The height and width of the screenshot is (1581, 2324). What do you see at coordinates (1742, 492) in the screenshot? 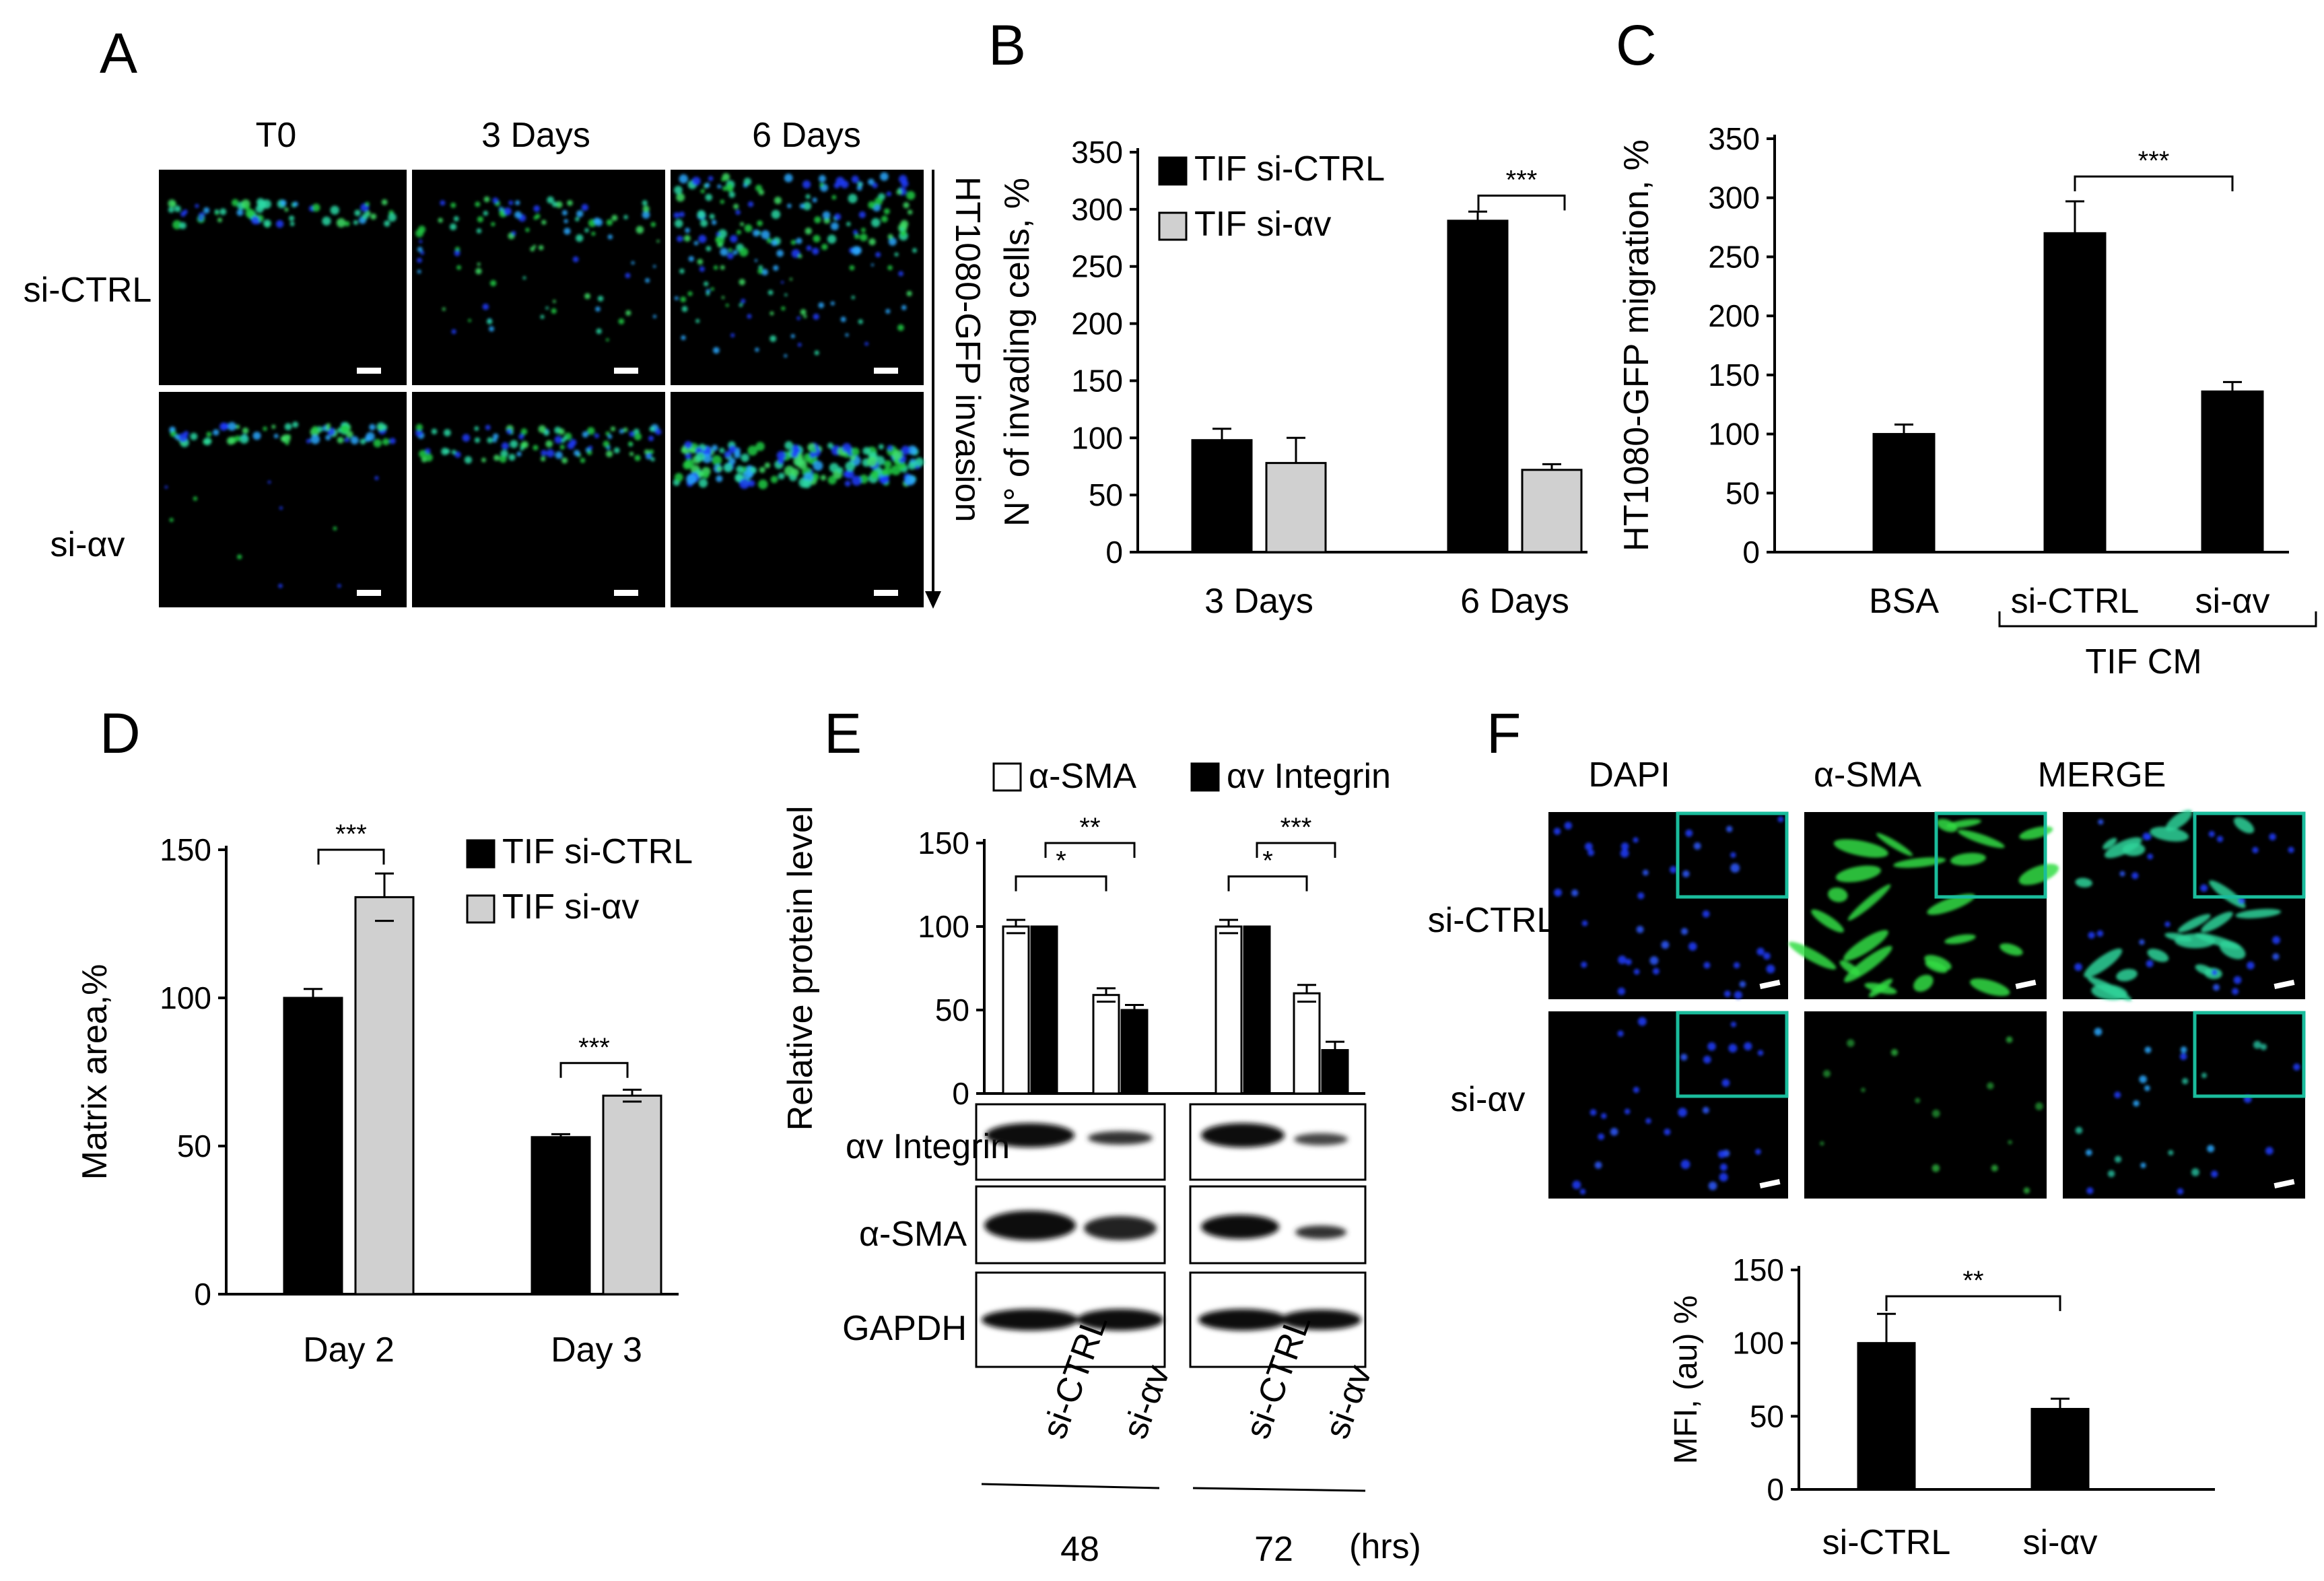
I see `y-tick-label: 50` at bounding box center [1742, 492].